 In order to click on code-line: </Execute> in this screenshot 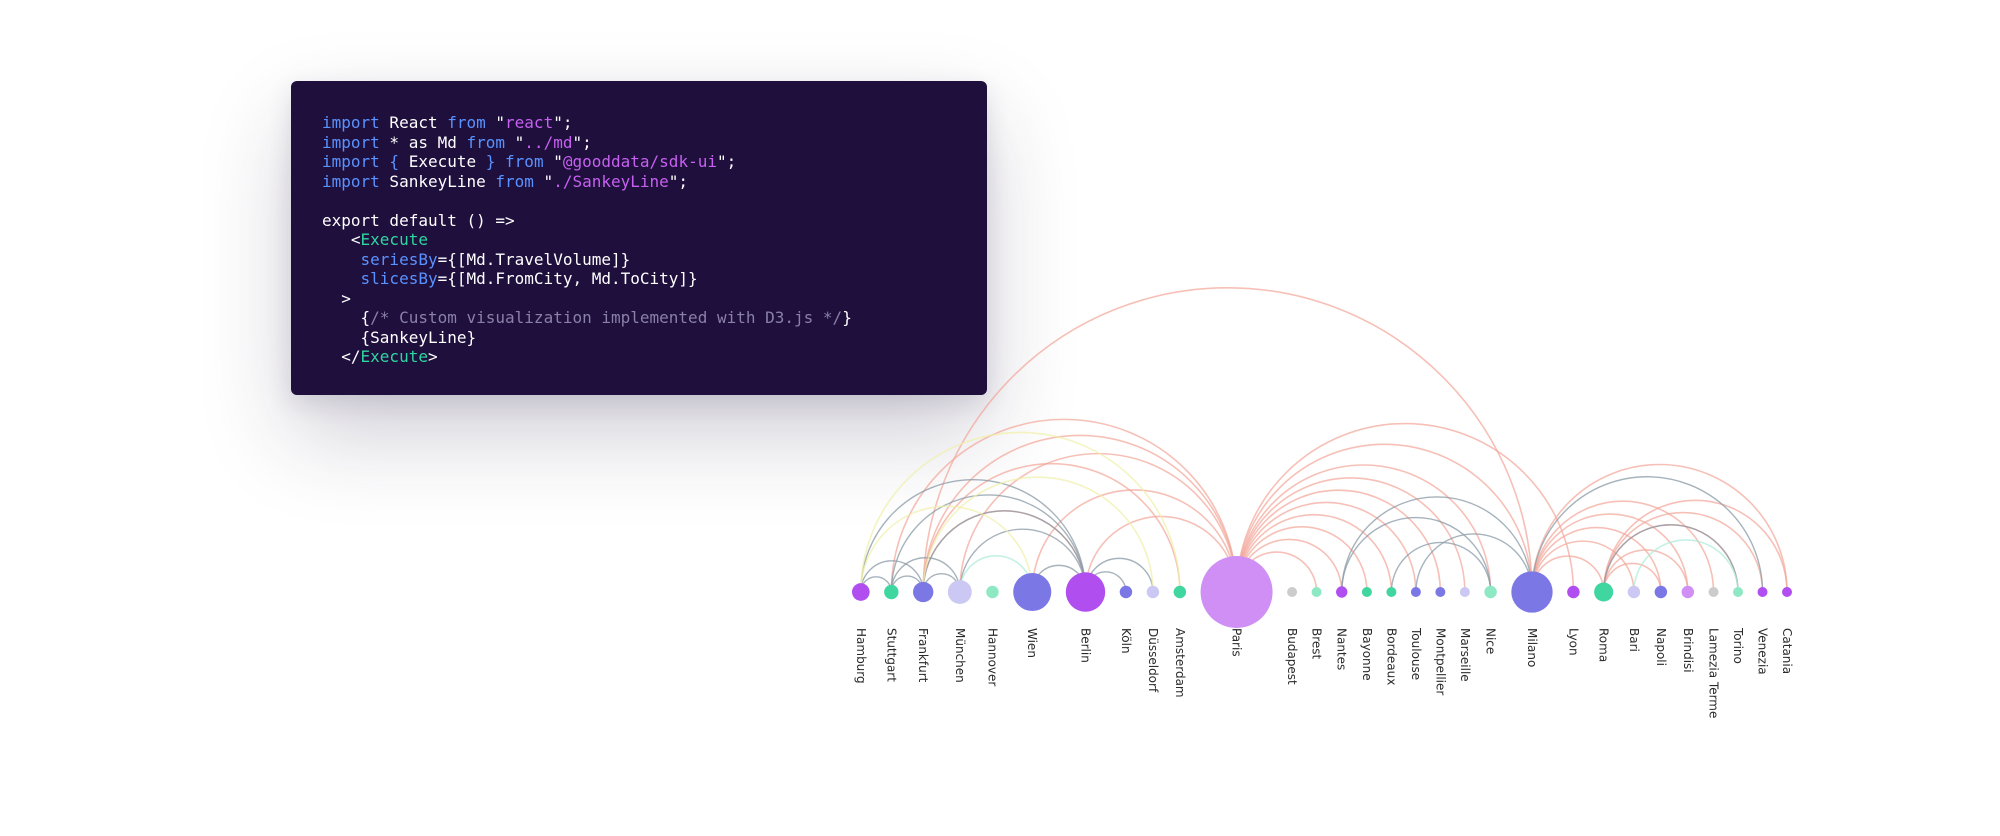, I will do `click(654, 357)`.